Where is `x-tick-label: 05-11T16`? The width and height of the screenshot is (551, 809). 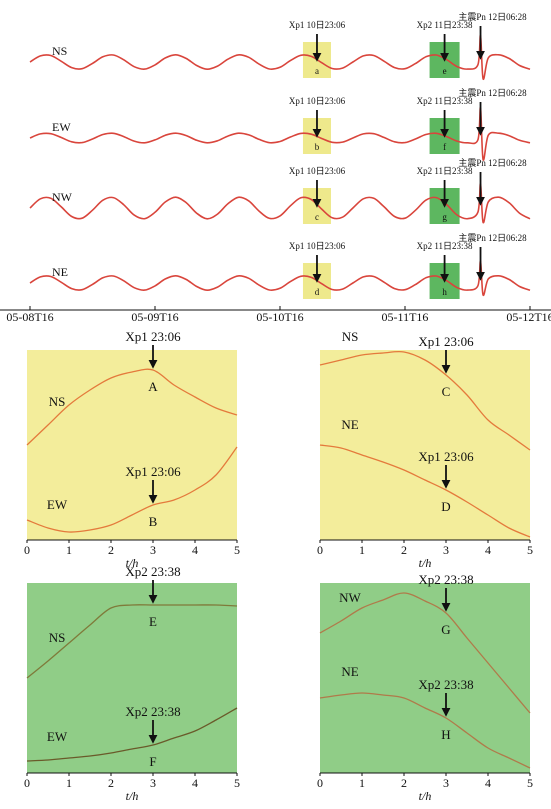
x-tick-label: 05-11T16 is located at coordinates (405, 317).